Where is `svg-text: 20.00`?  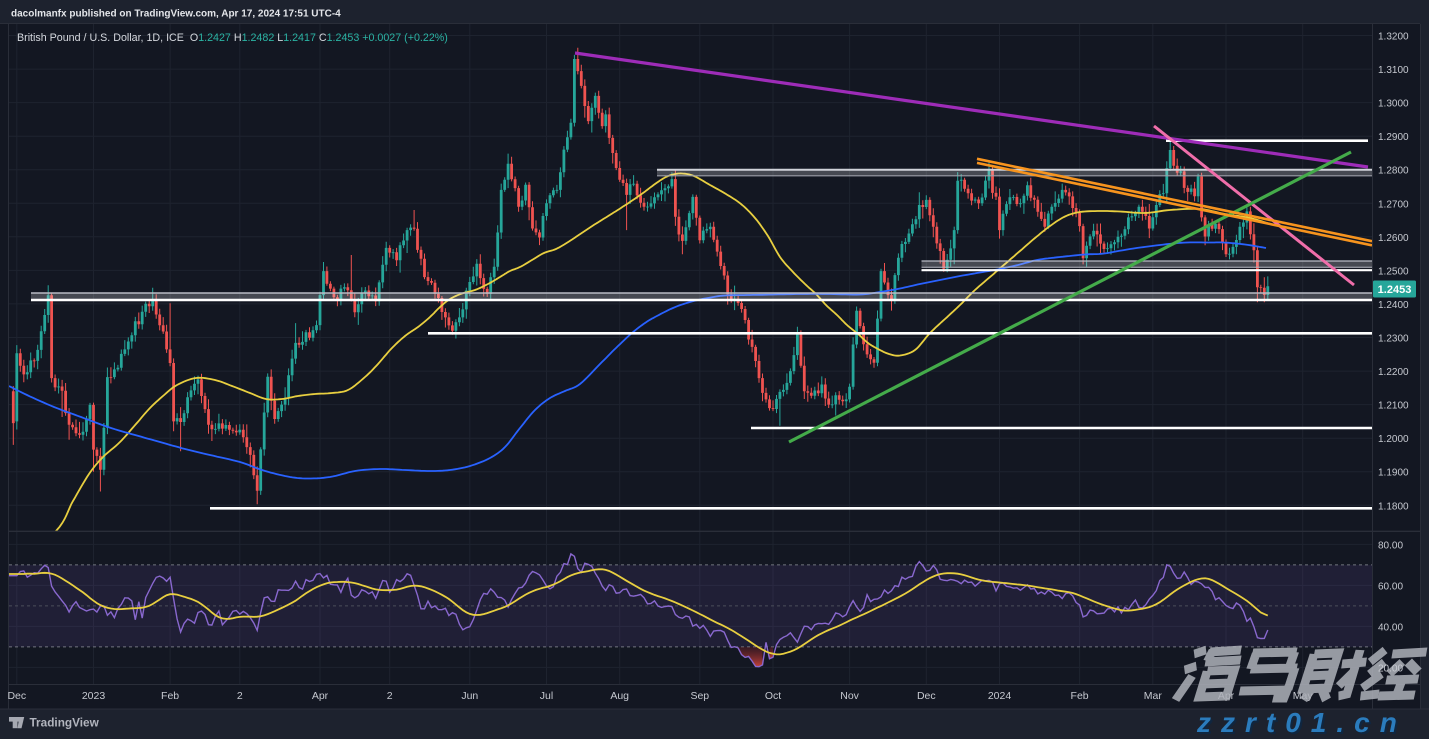
svg-text: 20.00 is located at coordinates (1390, 668).